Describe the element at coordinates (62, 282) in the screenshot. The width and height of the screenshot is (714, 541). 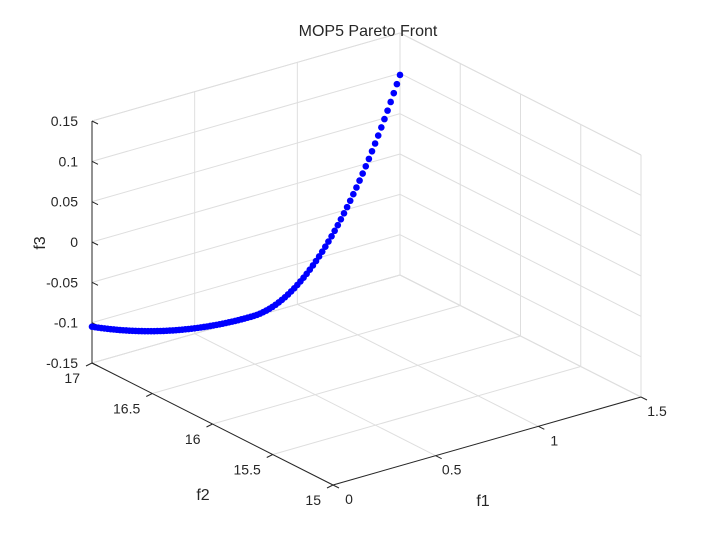
I see `z-tick-label: -0.05` at that location.